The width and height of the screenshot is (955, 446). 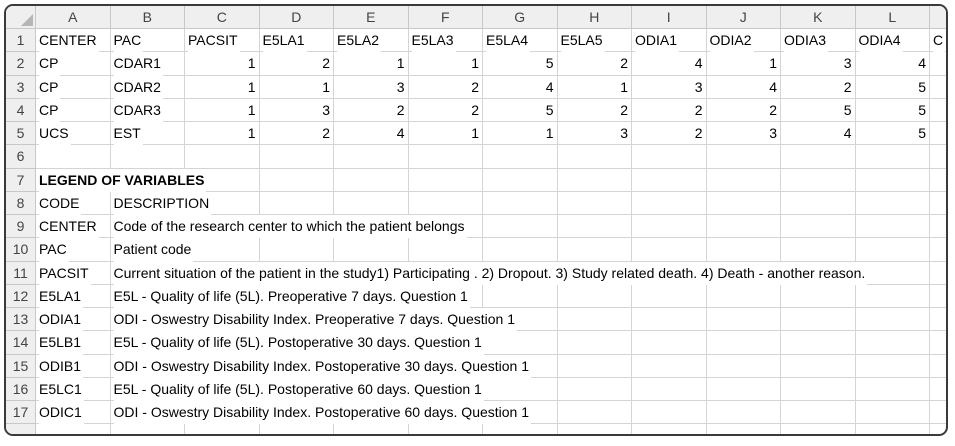 What do you see at coordinates (128, 134) in the screenshot?
I see `cell-text: EST` at bounding box center [128, 134].